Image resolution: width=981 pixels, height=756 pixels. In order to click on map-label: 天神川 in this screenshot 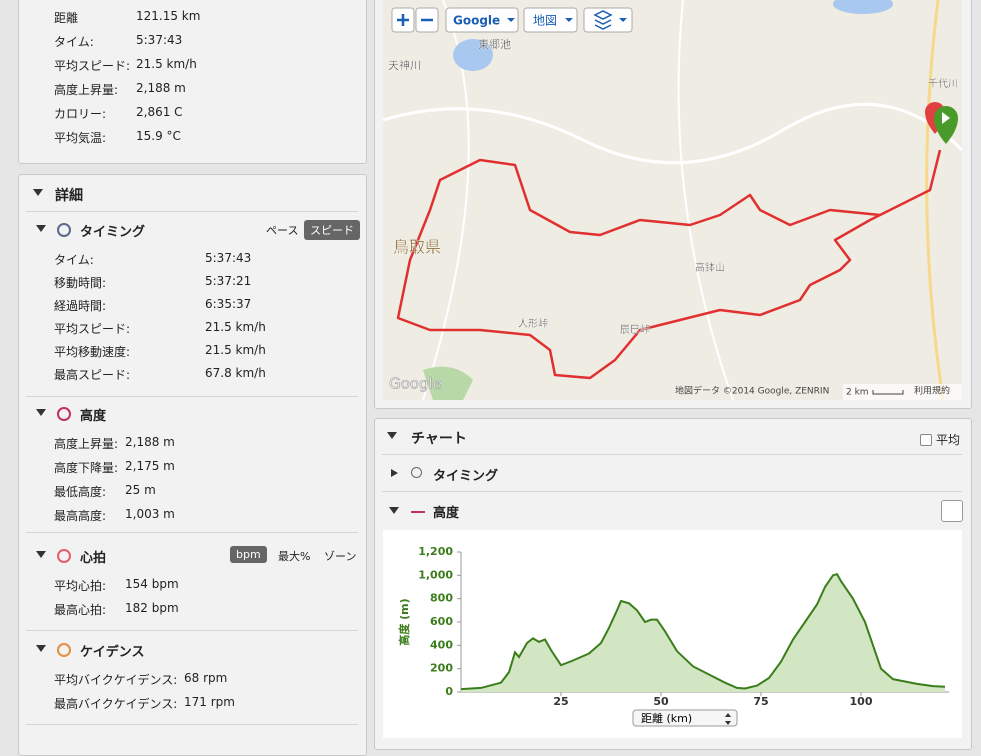, I will do `click(404, 65)`.